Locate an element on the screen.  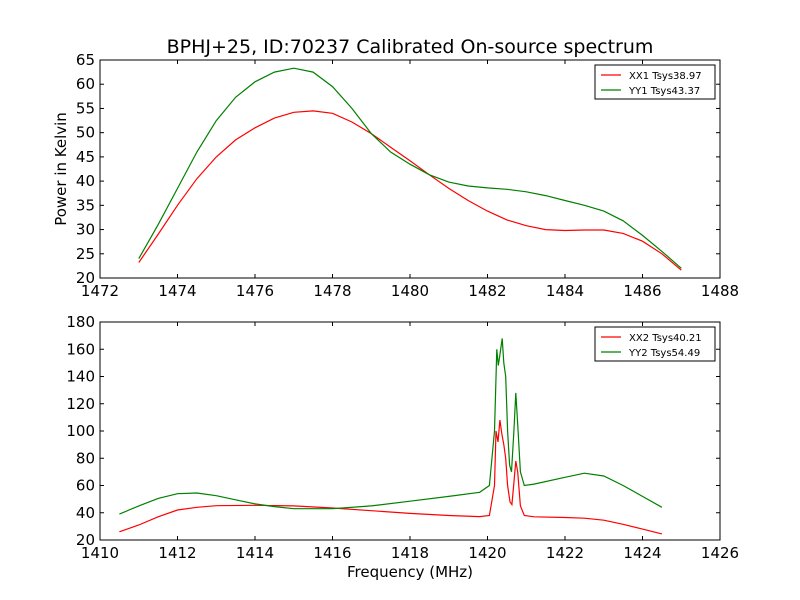
x-tick-label: 1488 is located at coordinates (720, 291).